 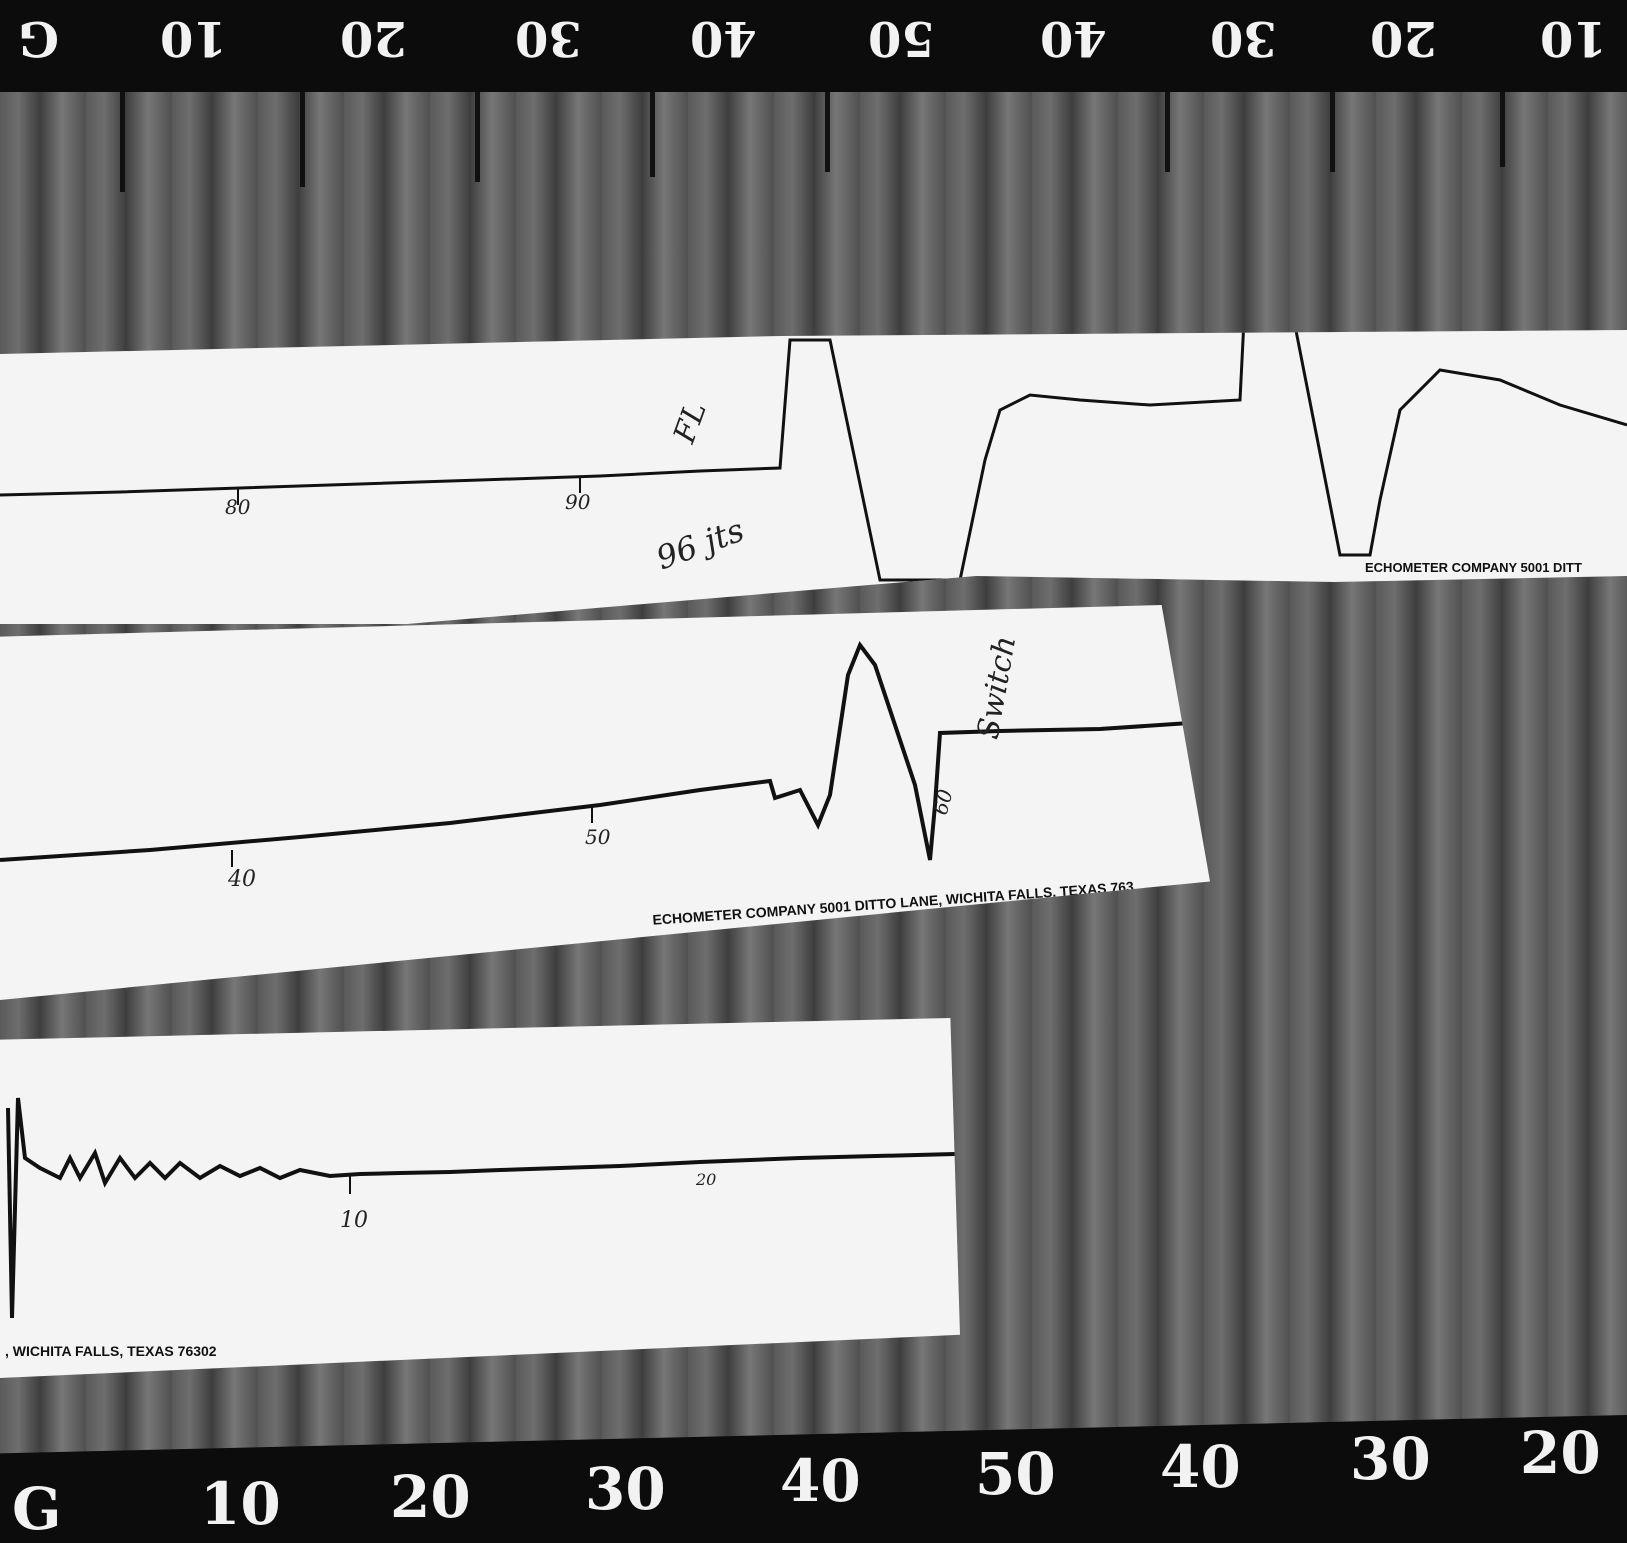 I want to click on depth-mark: 40, so click(x=242, y=879).